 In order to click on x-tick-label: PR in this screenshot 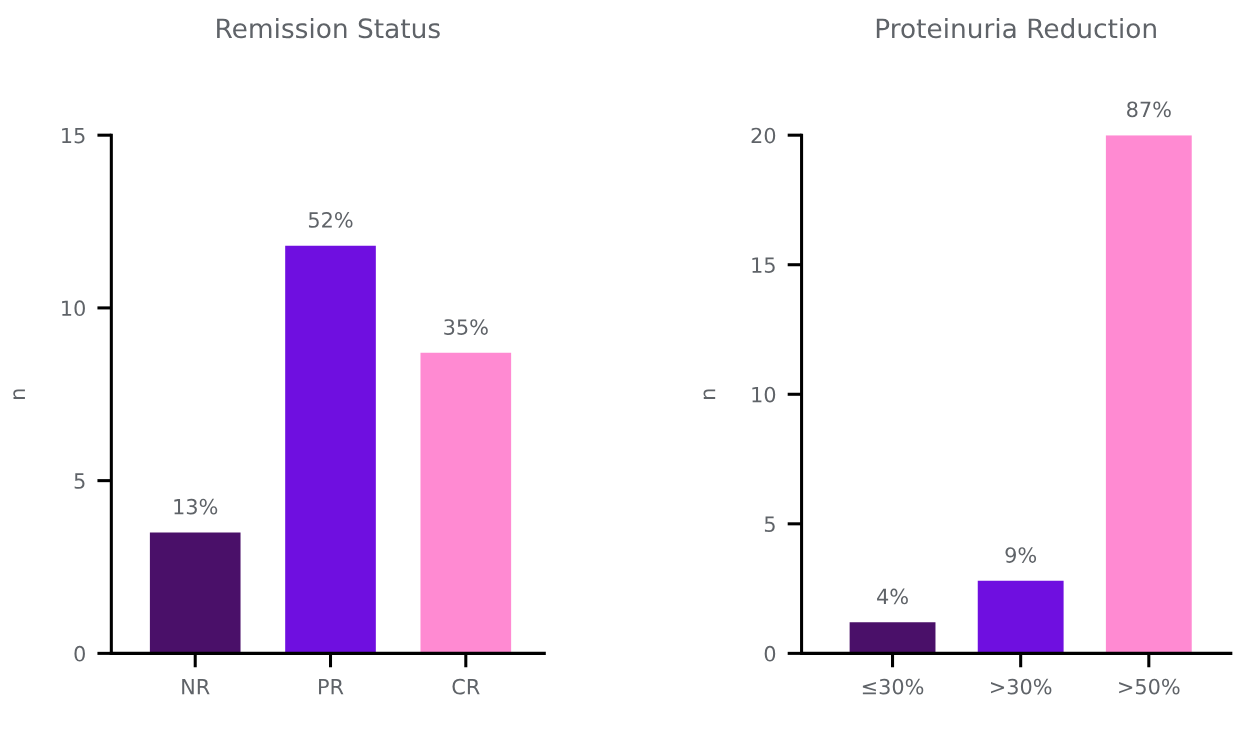, I will do `click(331, 687)`.